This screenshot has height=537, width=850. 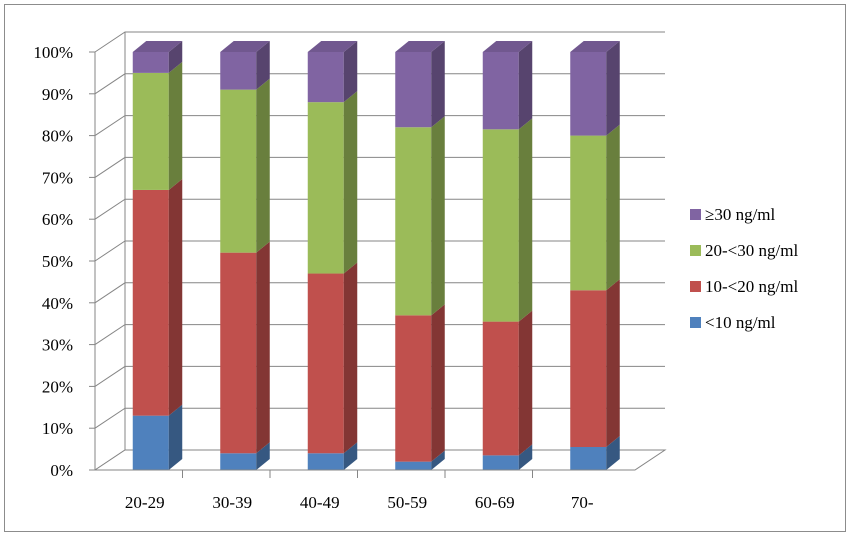 I want to click on bar-70--series-3-side, so click(x=613, y=88).